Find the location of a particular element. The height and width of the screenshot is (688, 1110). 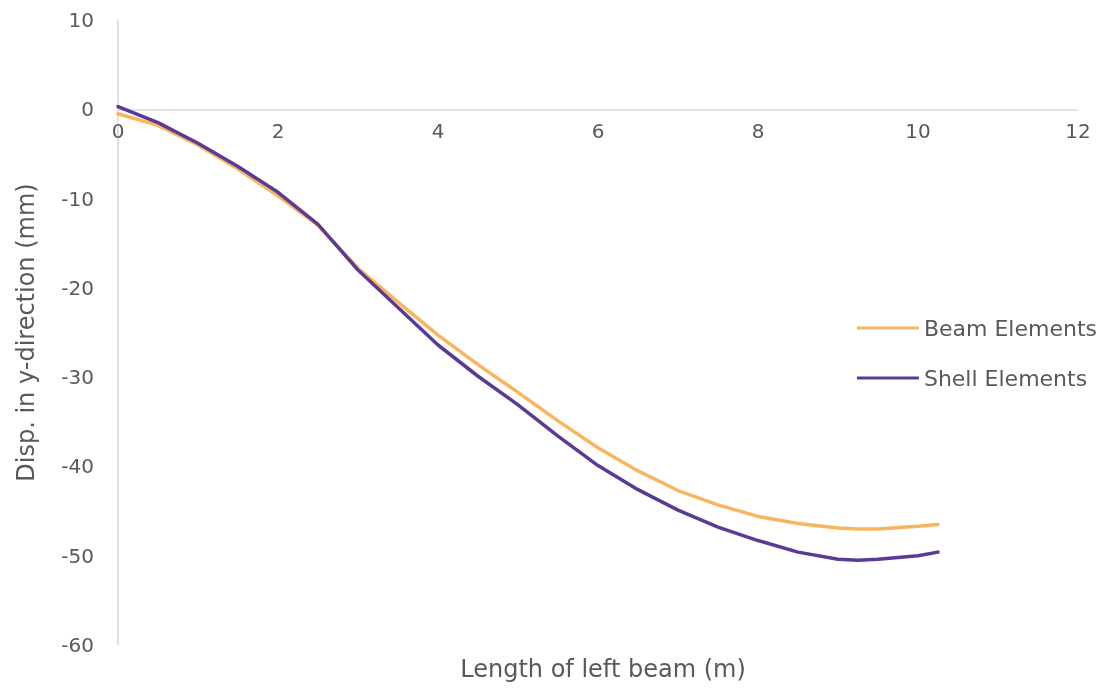

y-tick-label: 0 is located at coordinates (87, 109).